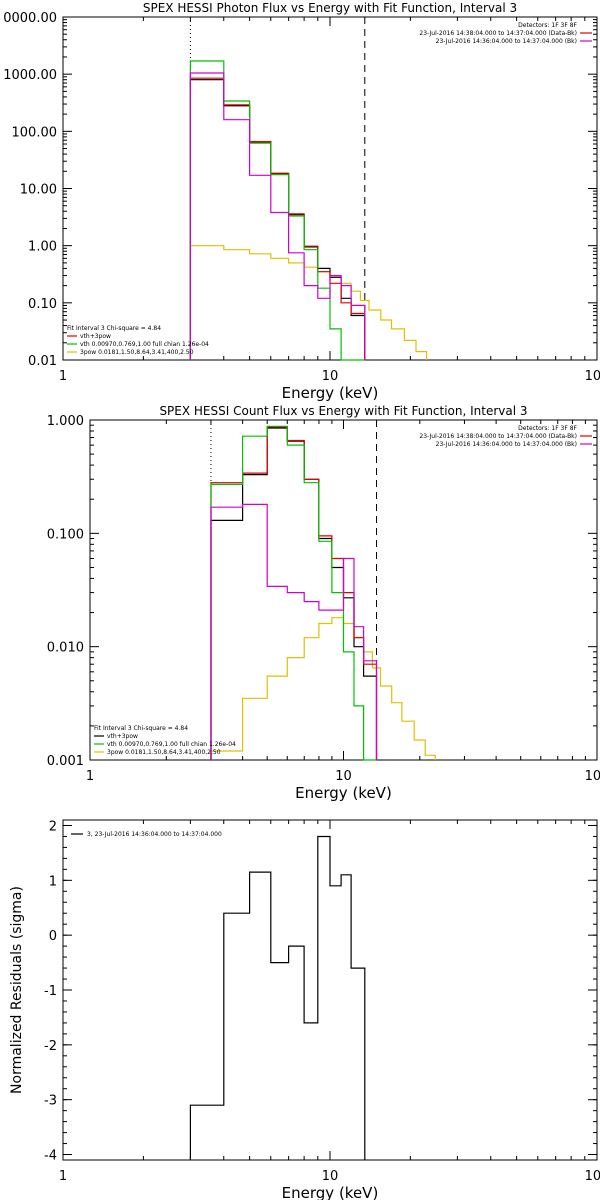 The image size is (600, 1200). Describe the element at coordinates (30, 18) in the screenshot. I see `y-tick-label: 0000.00` at that location.